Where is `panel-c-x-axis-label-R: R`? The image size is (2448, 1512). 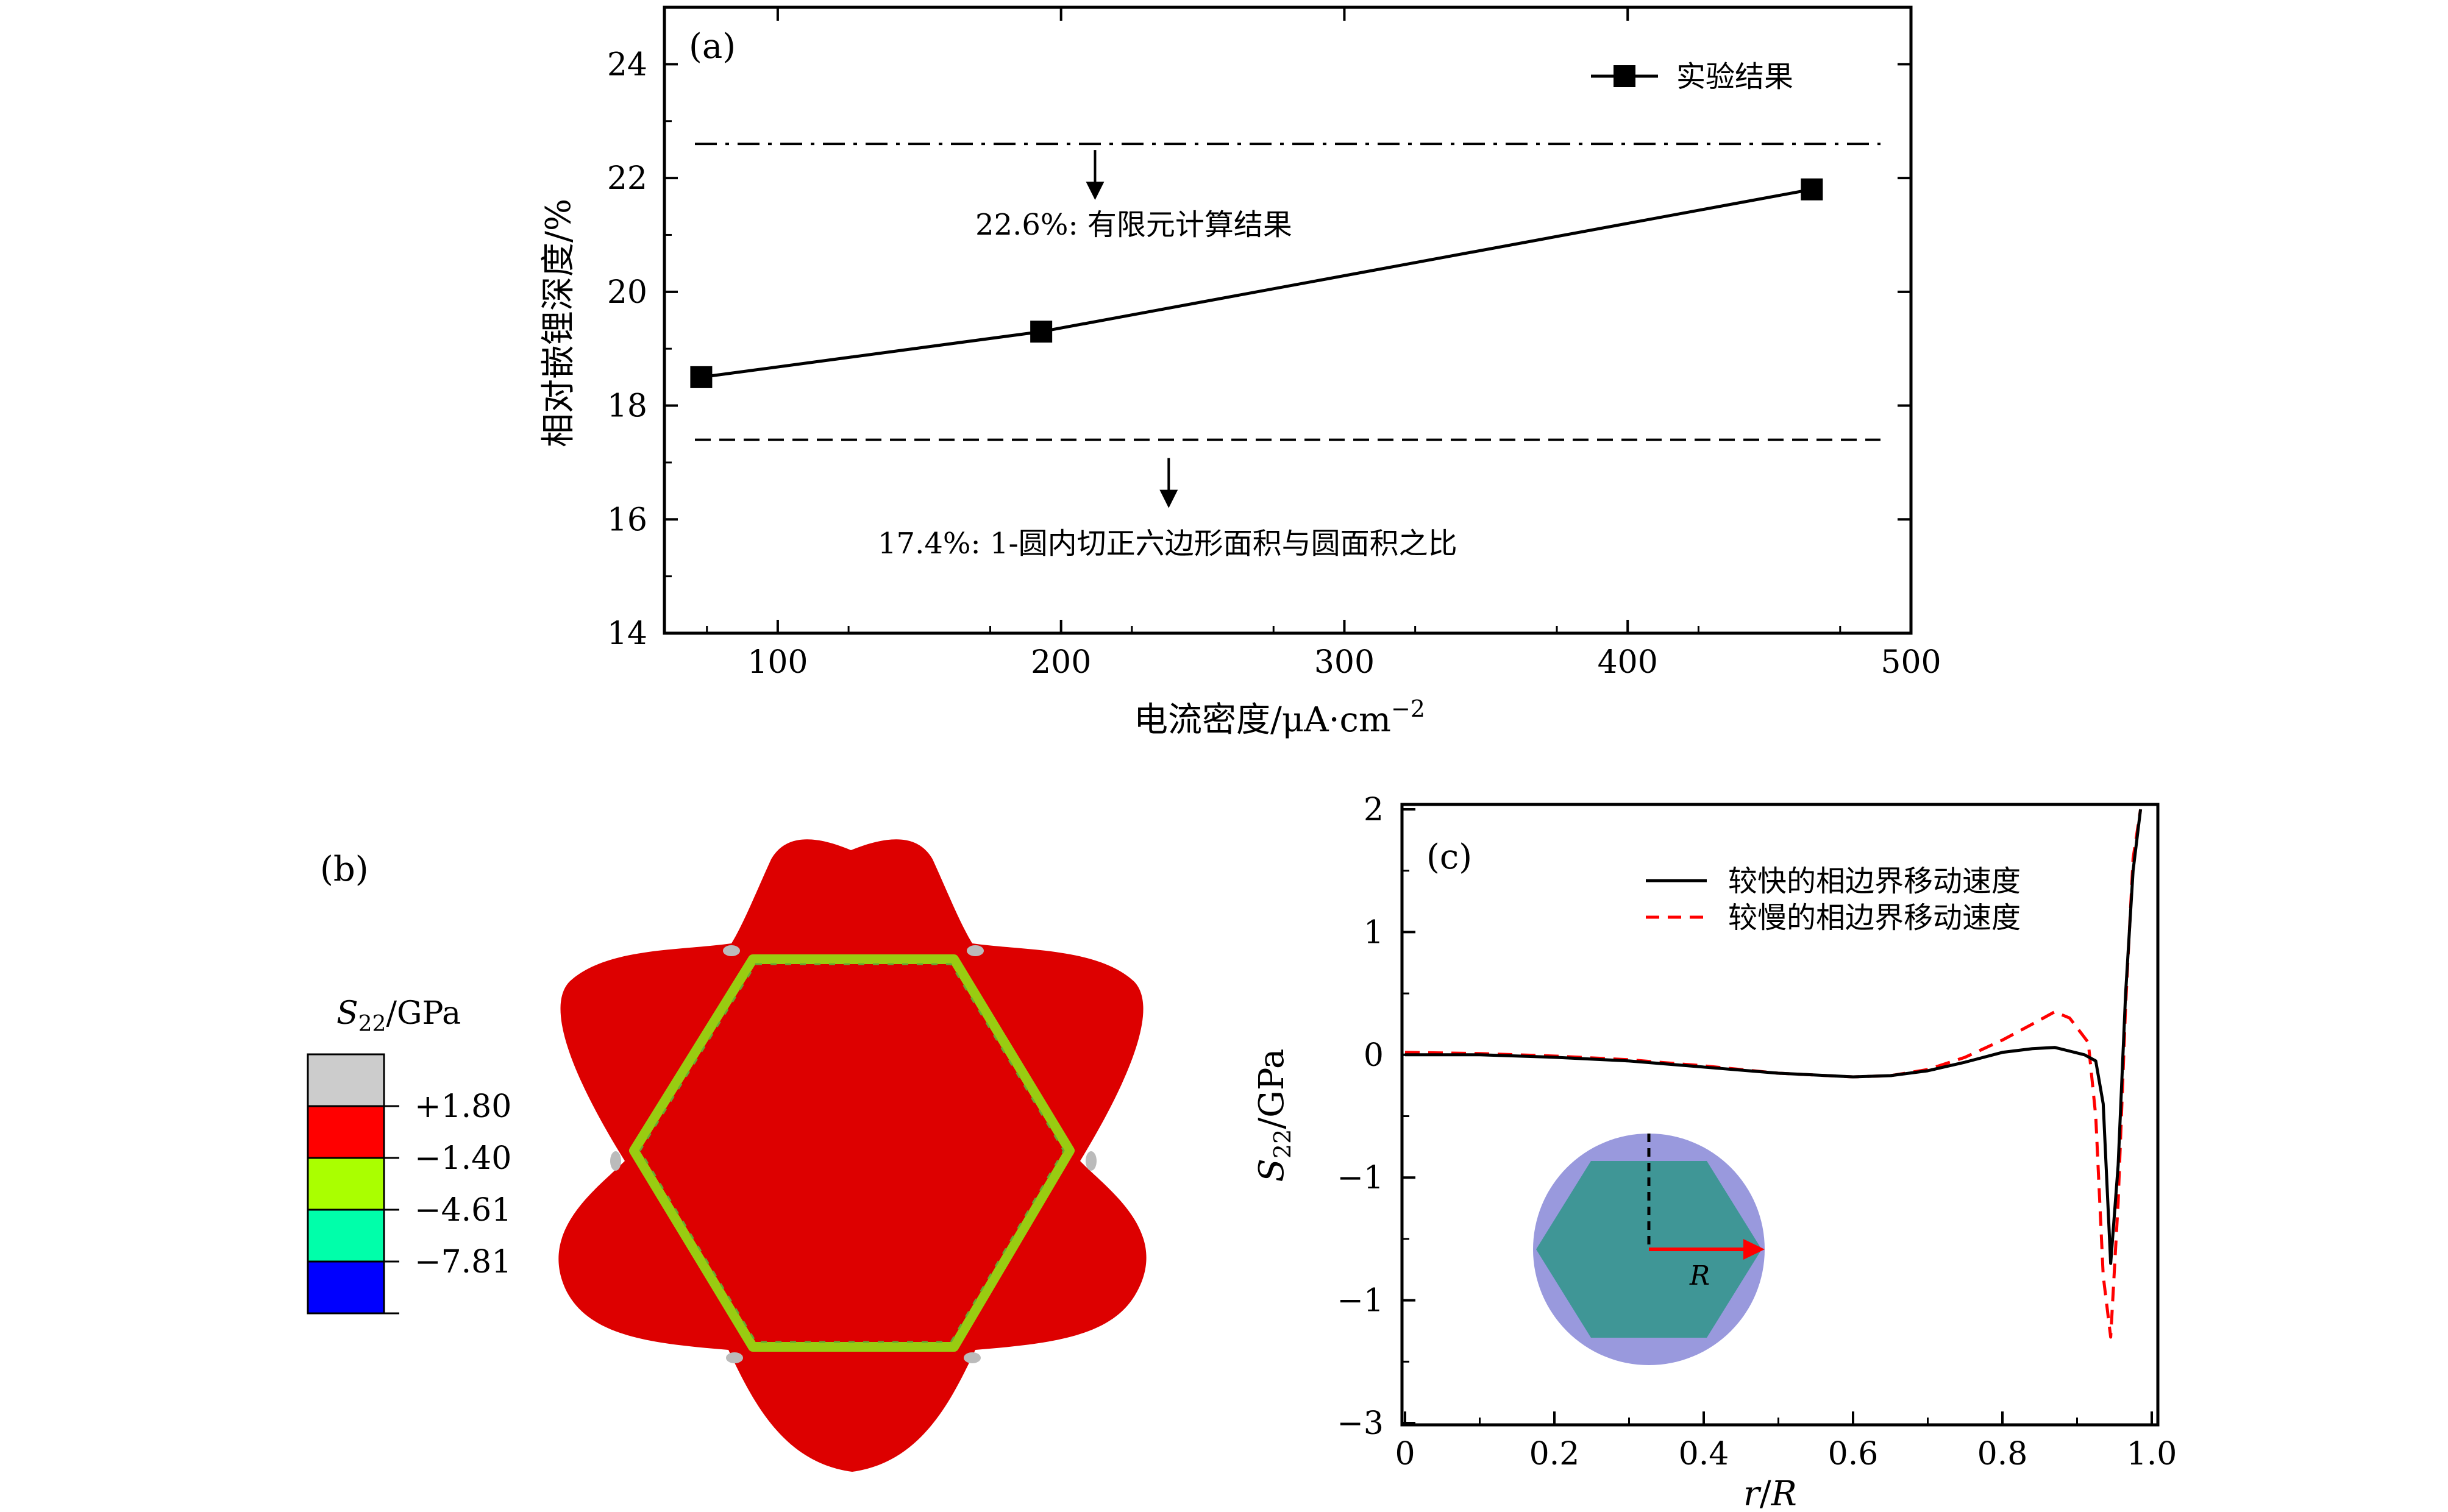 panel-c-x-axis-label-R: R is located at coordinates (1784, 1493).